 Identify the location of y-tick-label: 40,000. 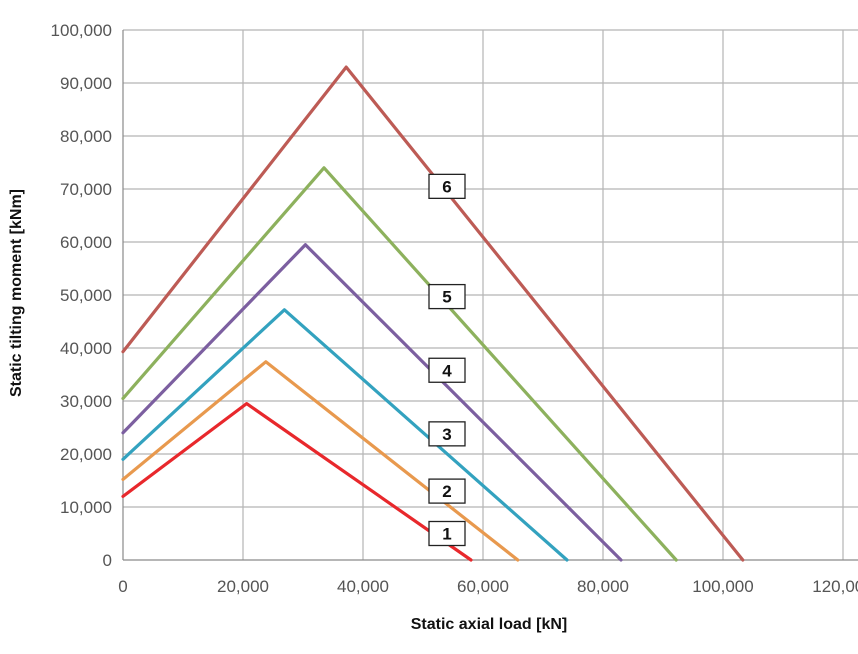
(86, 348).